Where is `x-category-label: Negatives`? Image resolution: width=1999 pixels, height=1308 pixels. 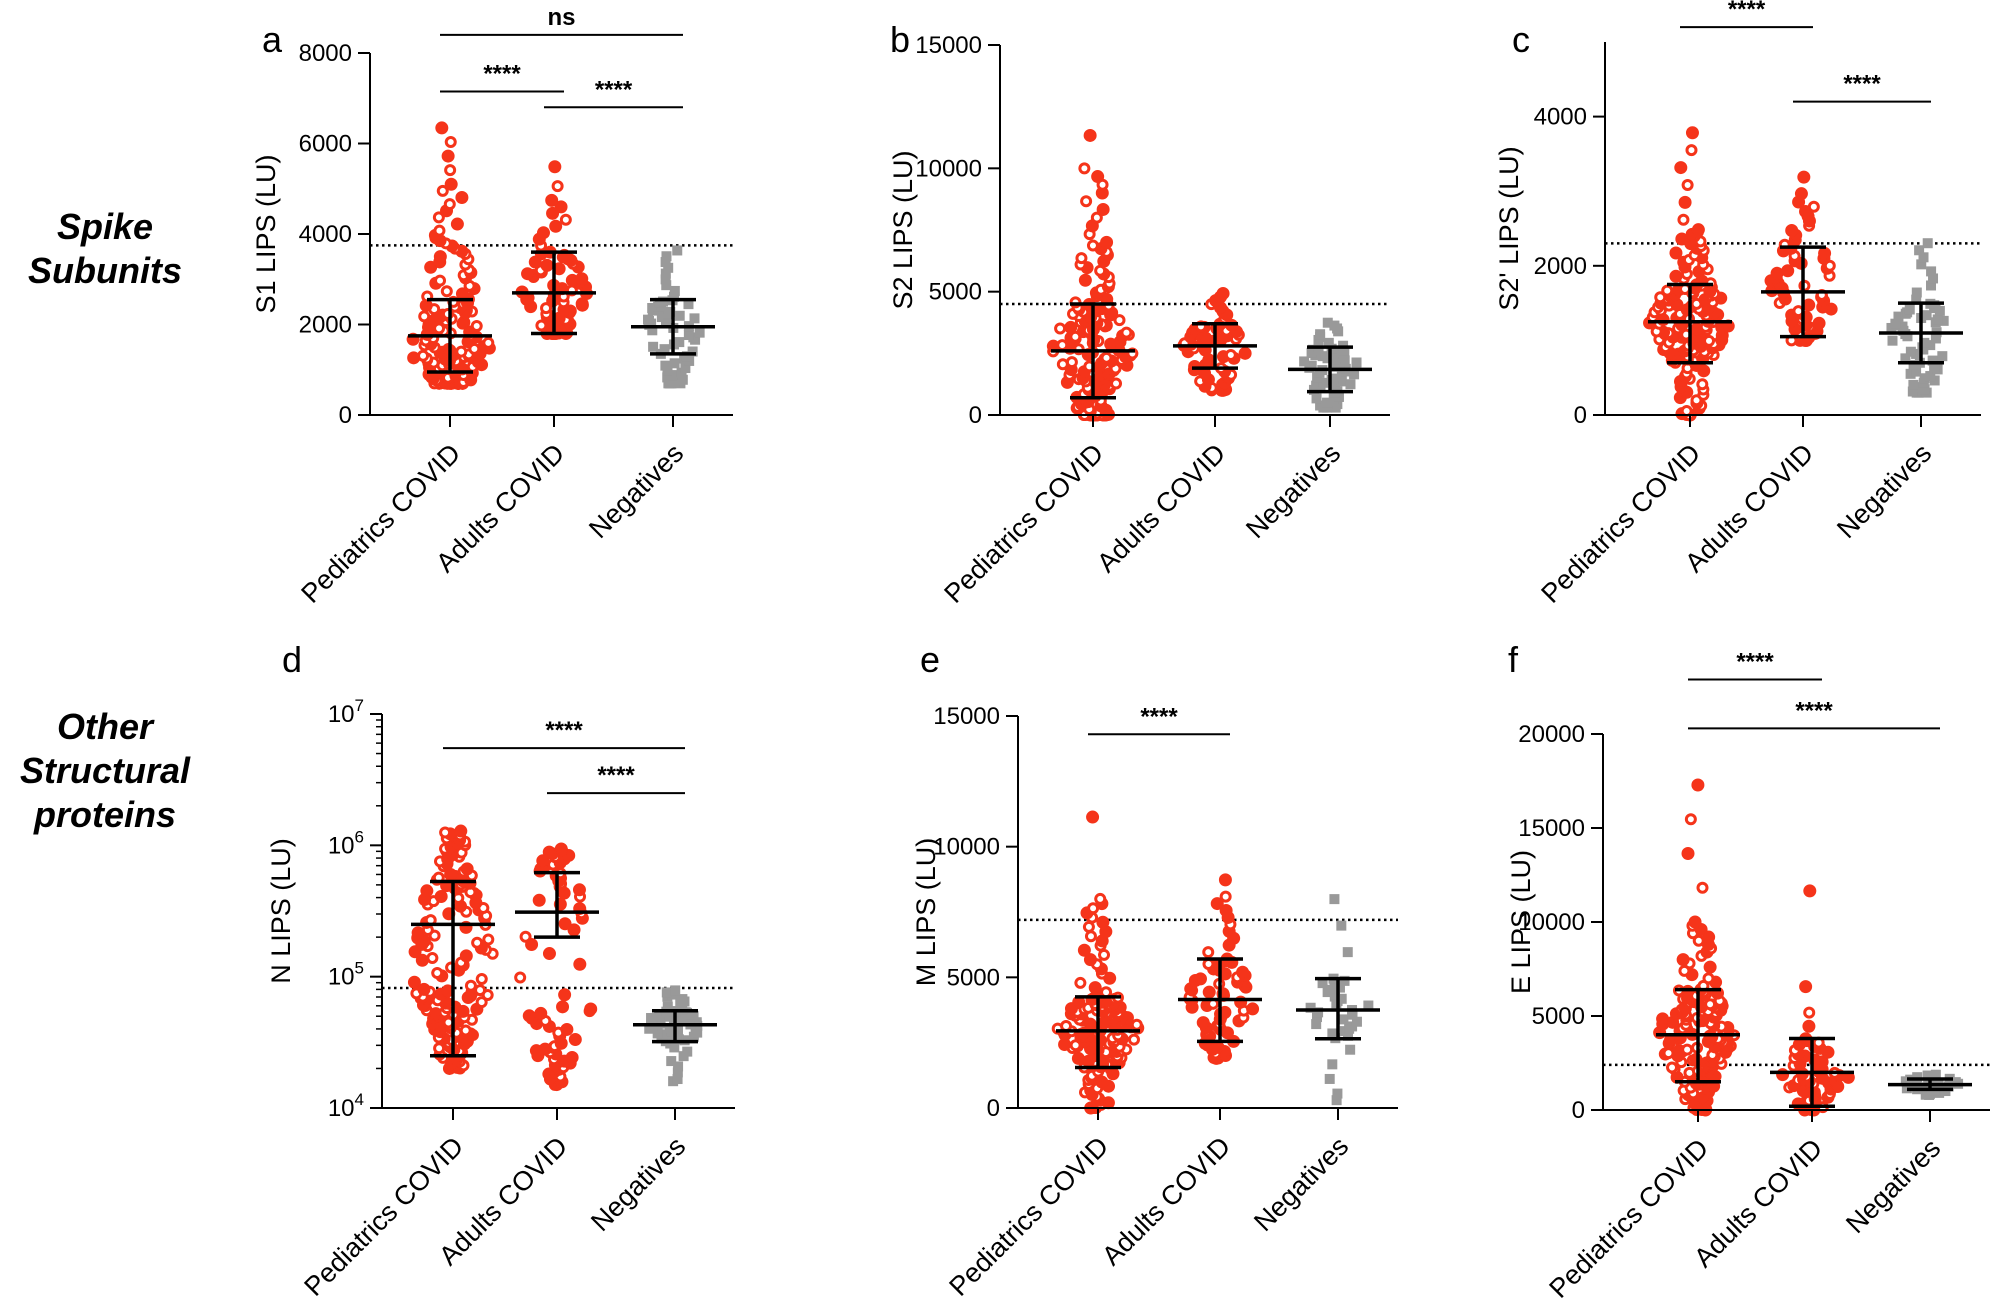
x-category-label: Negatives is located at coordinates (1893, 1186).